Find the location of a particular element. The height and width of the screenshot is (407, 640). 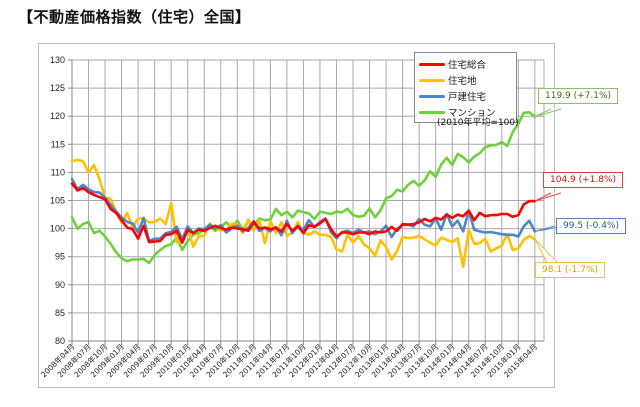

legend-label: 戸建住宅 is located at coordinates (467, 97).